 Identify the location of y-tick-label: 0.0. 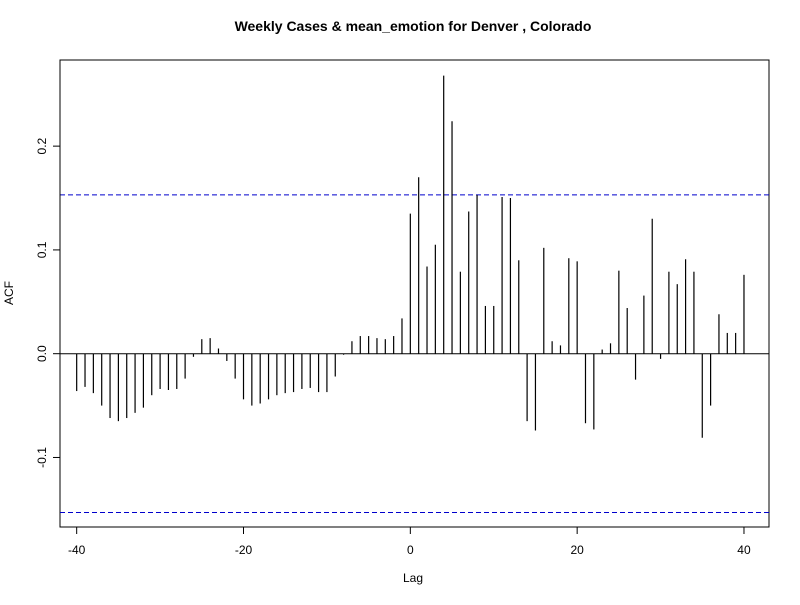
(42, 353).